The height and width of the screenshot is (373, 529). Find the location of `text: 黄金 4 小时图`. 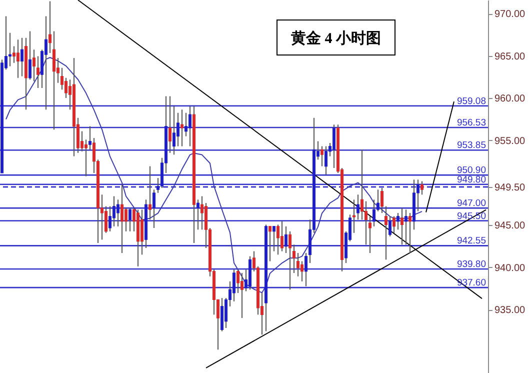

text: 黄金 4 小时图 is located at coordinates (335, 38).